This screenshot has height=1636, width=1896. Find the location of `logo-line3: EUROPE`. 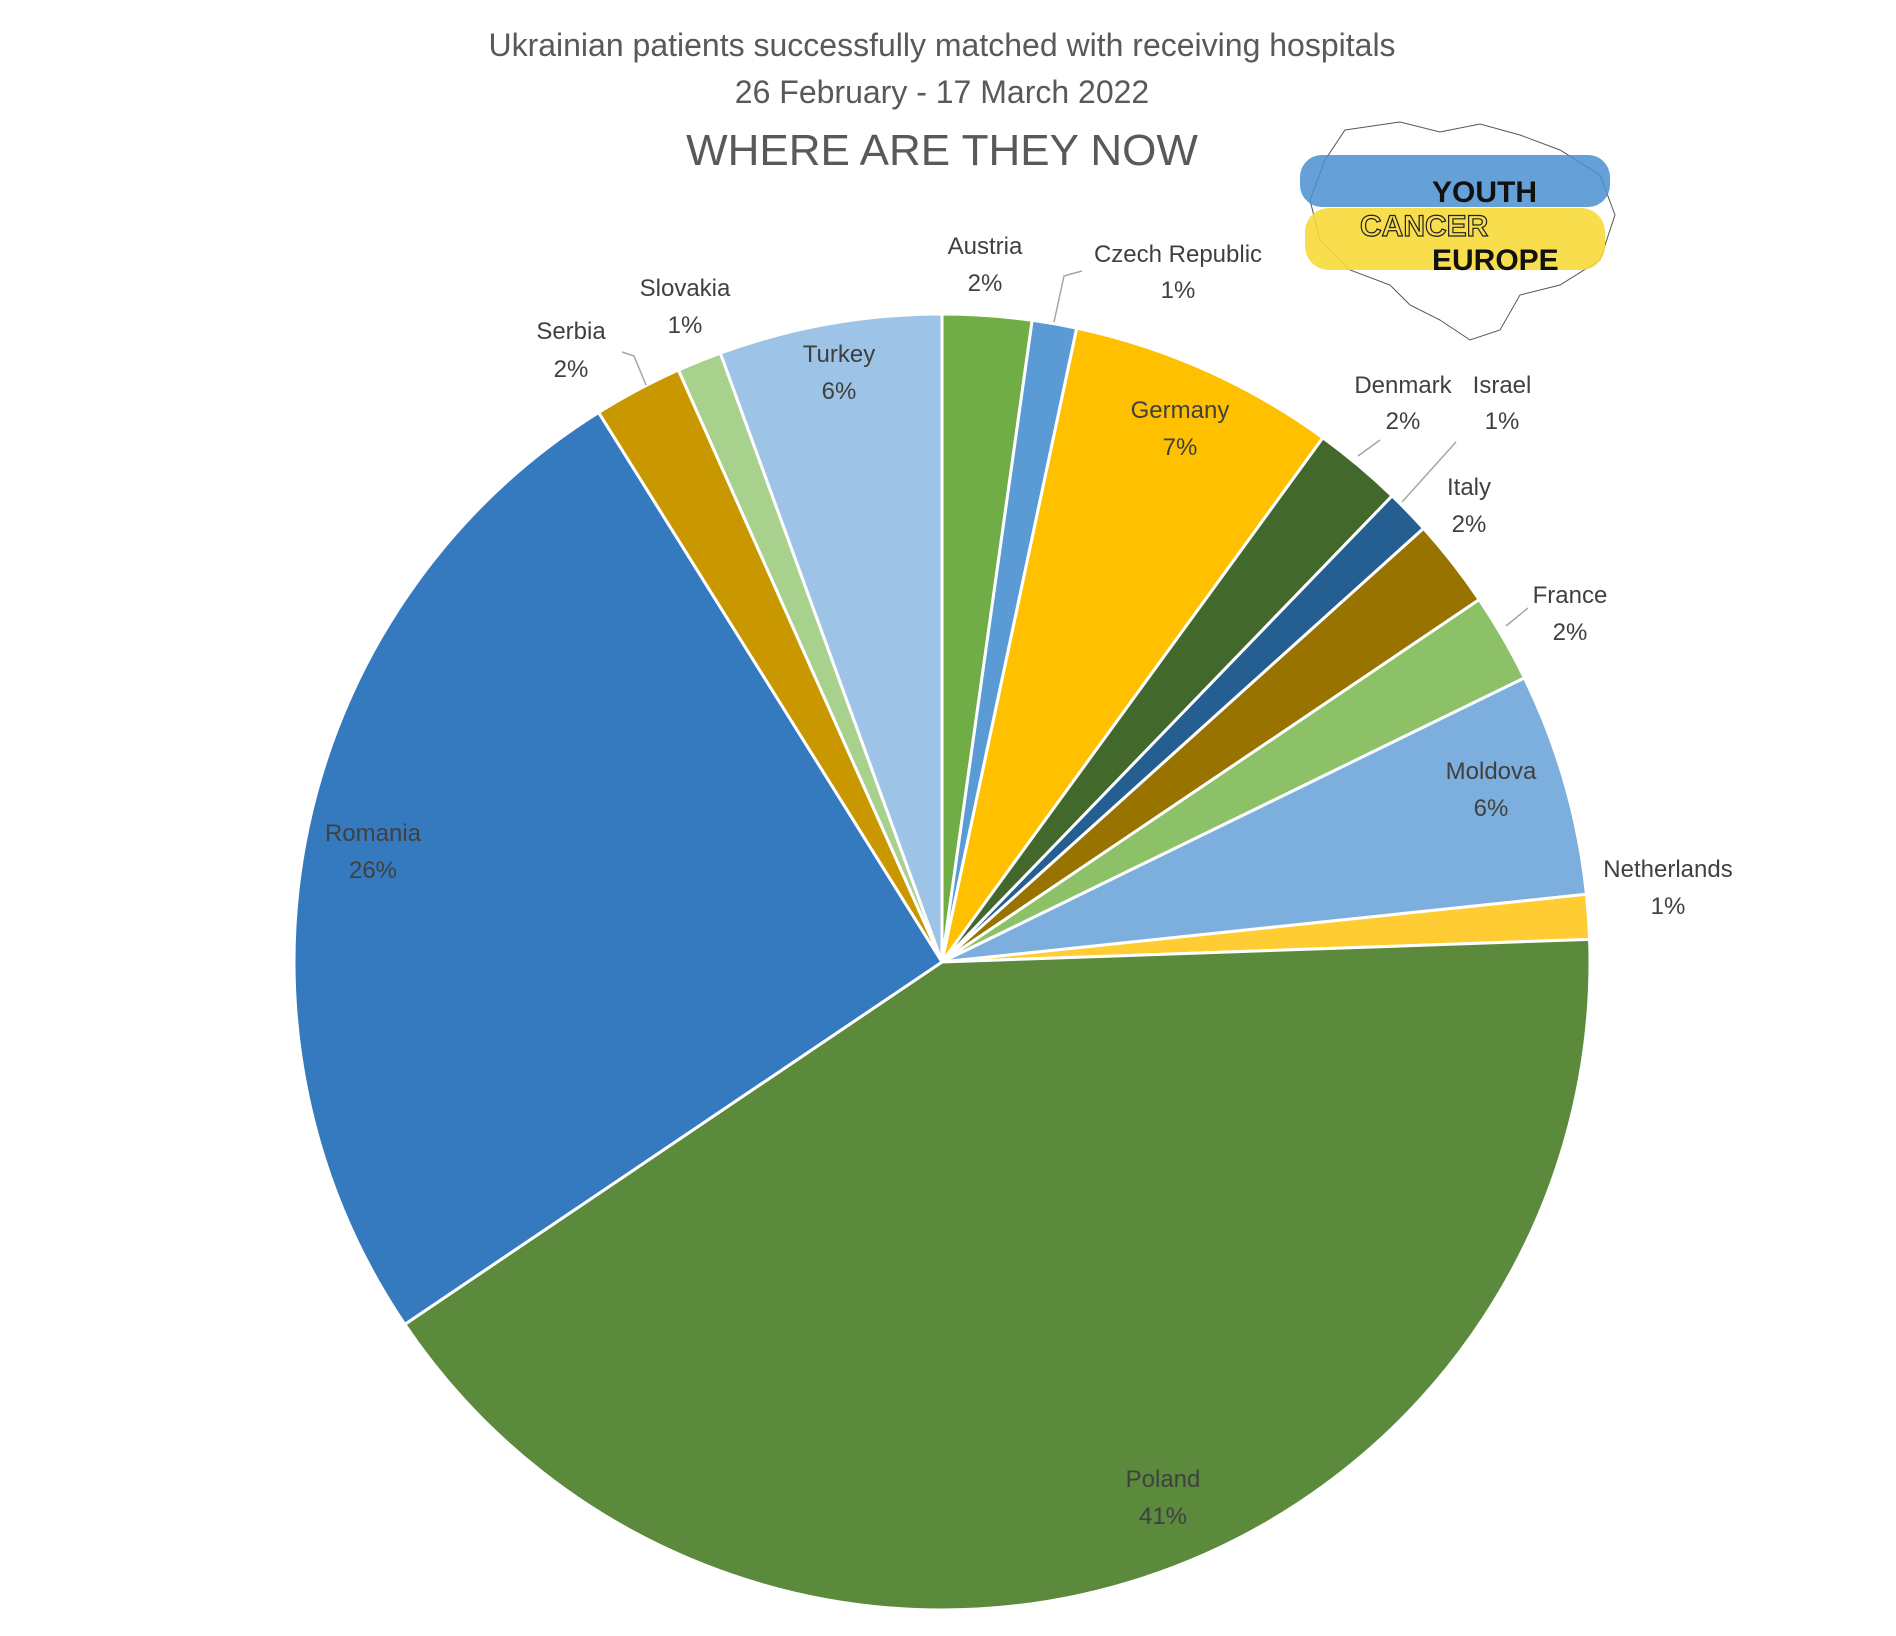

logo-line3: EUROPE is located at coordinates (1495, 260).